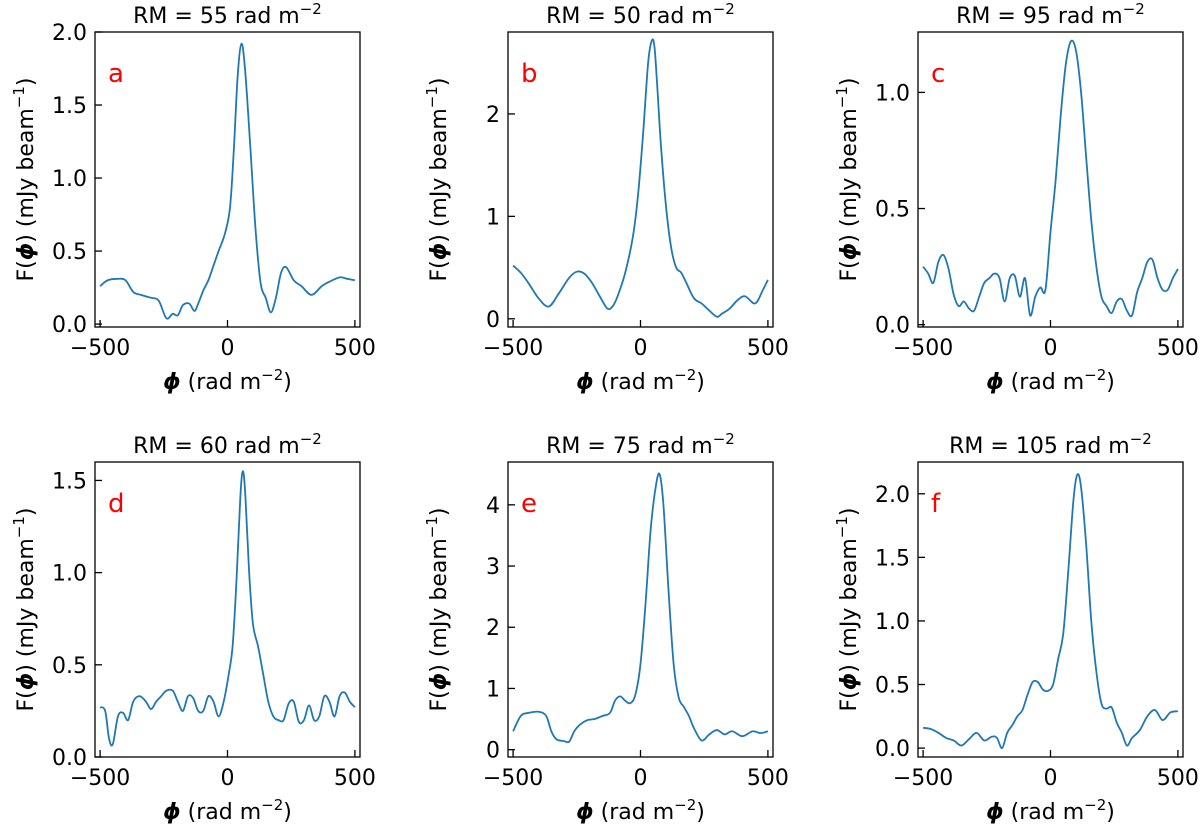  I want to click on chart-title: RM = 95 rad m−2, so click(1050, 14).